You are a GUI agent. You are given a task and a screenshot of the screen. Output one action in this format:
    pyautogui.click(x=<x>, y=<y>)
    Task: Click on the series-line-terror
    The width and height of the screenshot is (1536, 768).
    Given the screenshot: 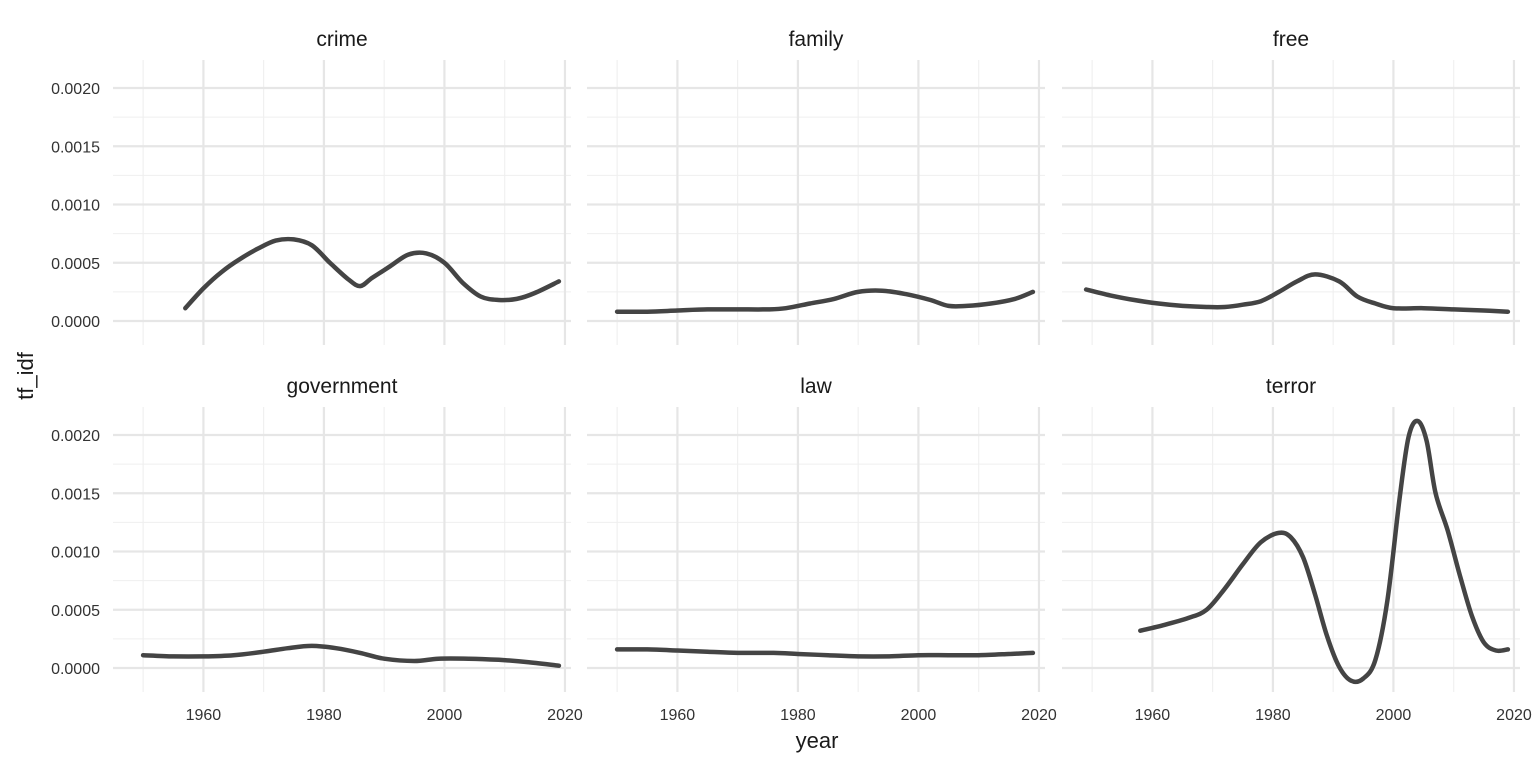 What is the action you would take?
    pyautogui.click(x=1324, y=551)
    